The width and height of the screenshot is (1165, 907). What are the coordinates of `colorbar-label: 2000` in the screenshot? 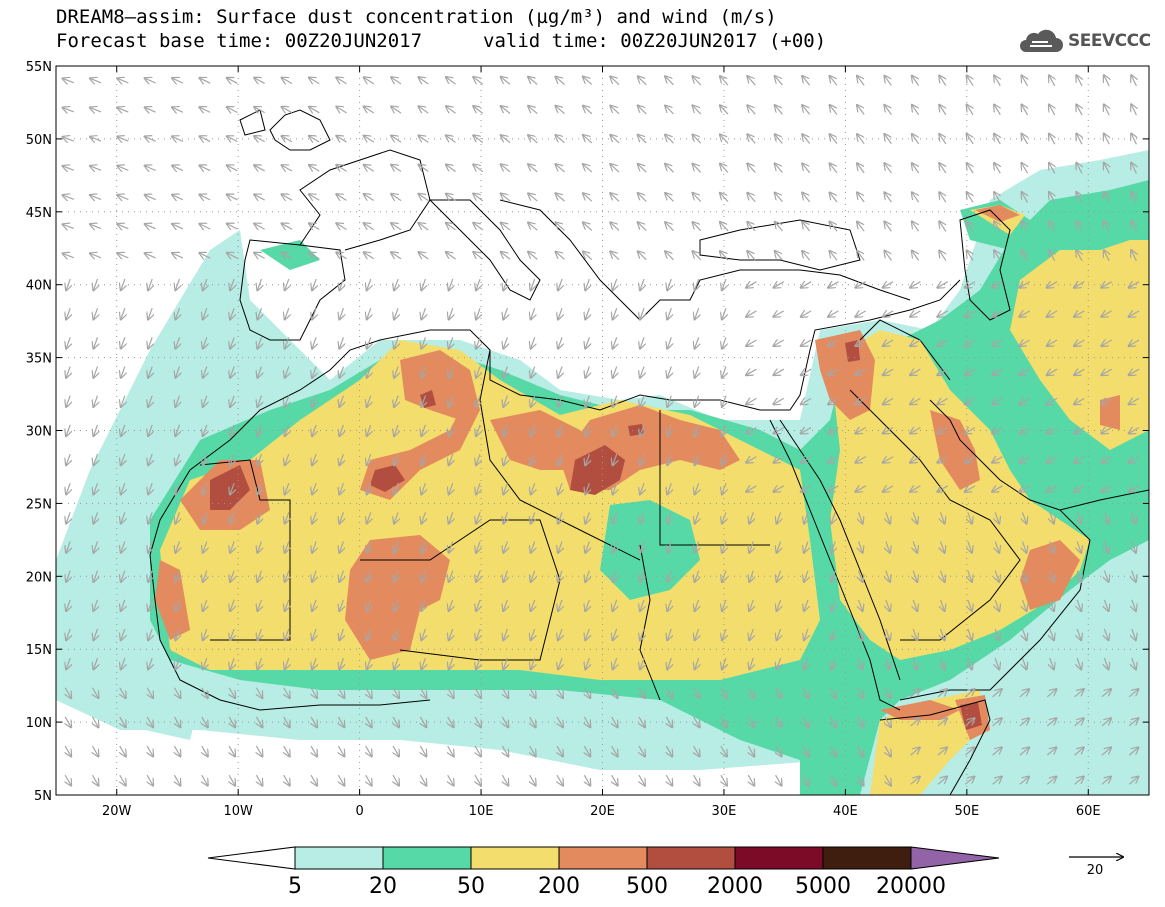 It's located at (735, 886).